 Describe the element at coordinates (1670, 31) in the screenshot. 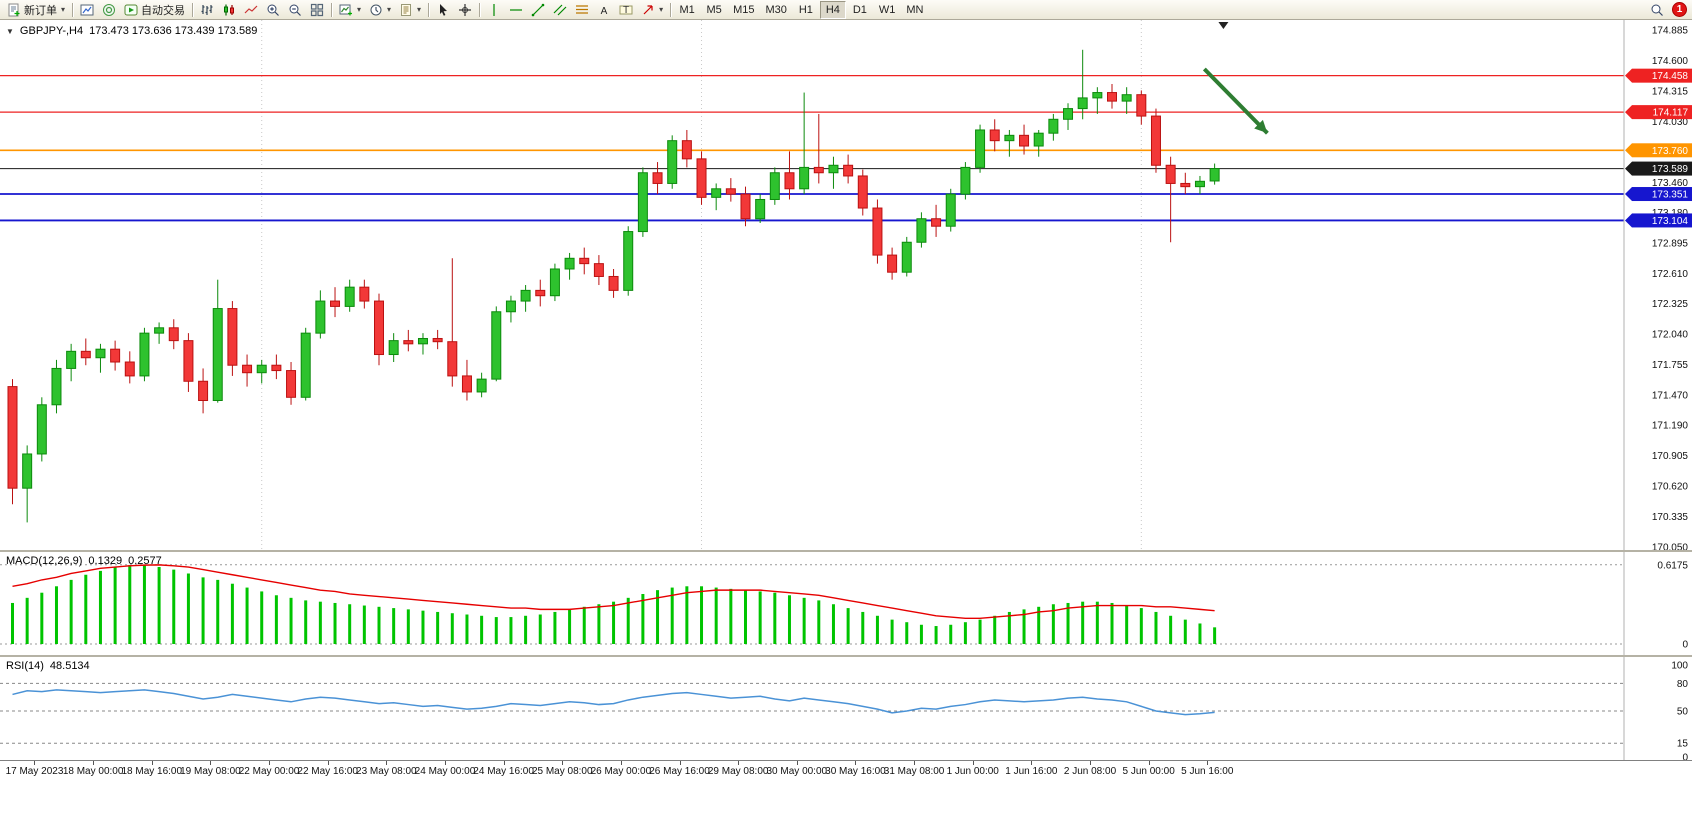

I see `svg-text: 174.885` at that location.